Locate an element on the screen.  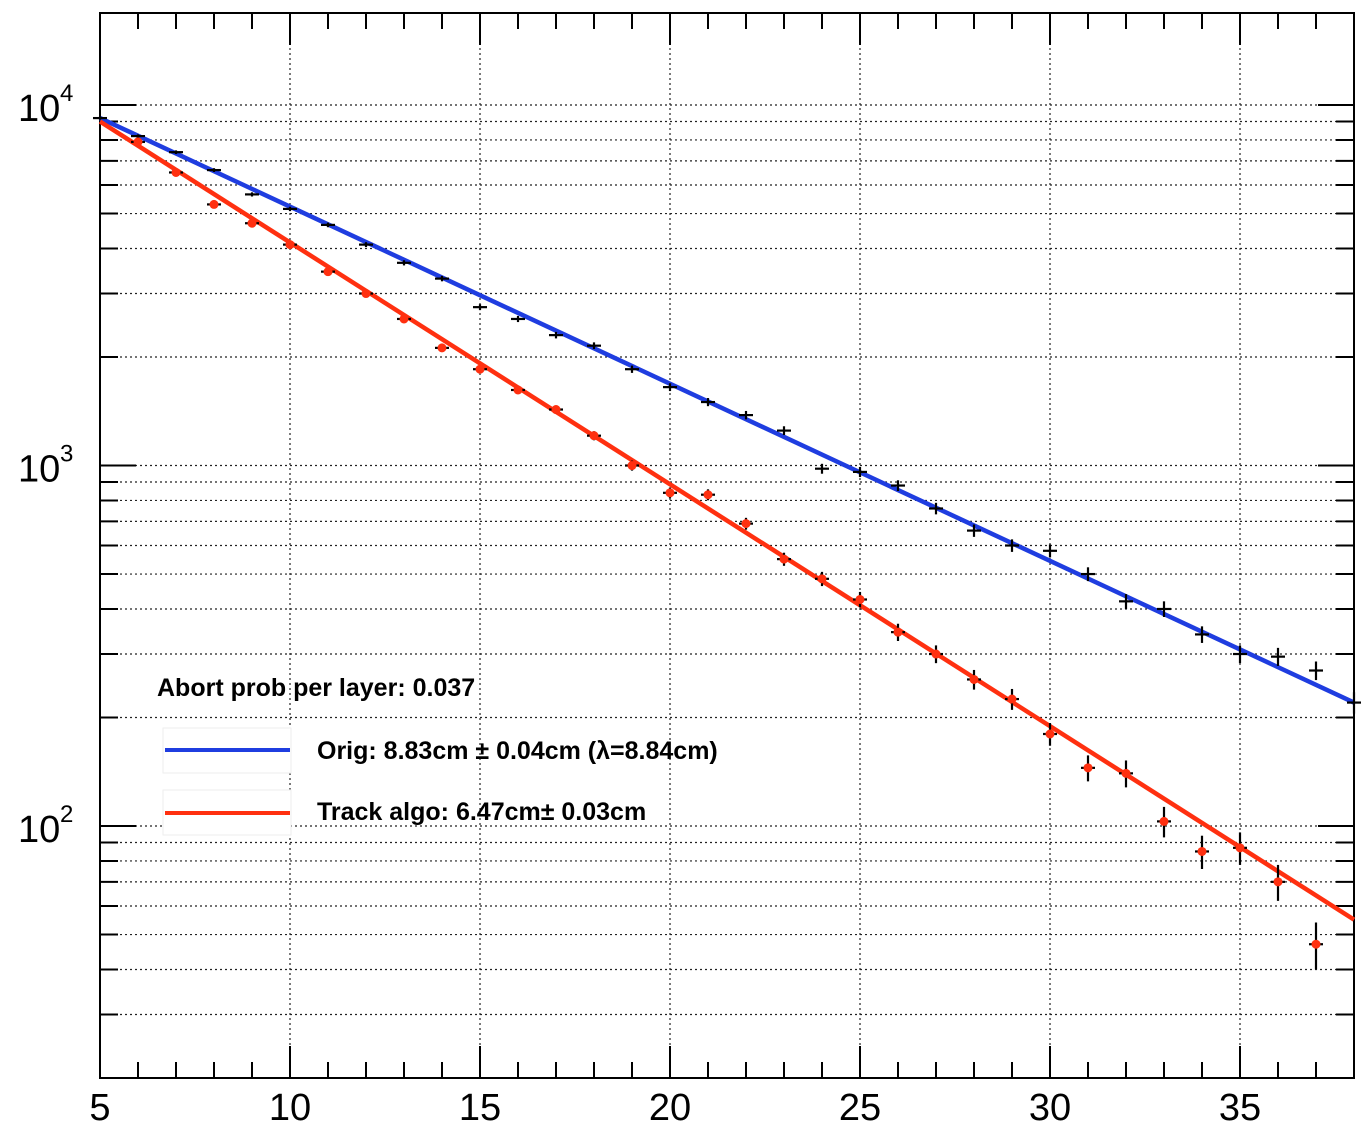
x-tick-label: 10 is located at coordinates (290, 1106).